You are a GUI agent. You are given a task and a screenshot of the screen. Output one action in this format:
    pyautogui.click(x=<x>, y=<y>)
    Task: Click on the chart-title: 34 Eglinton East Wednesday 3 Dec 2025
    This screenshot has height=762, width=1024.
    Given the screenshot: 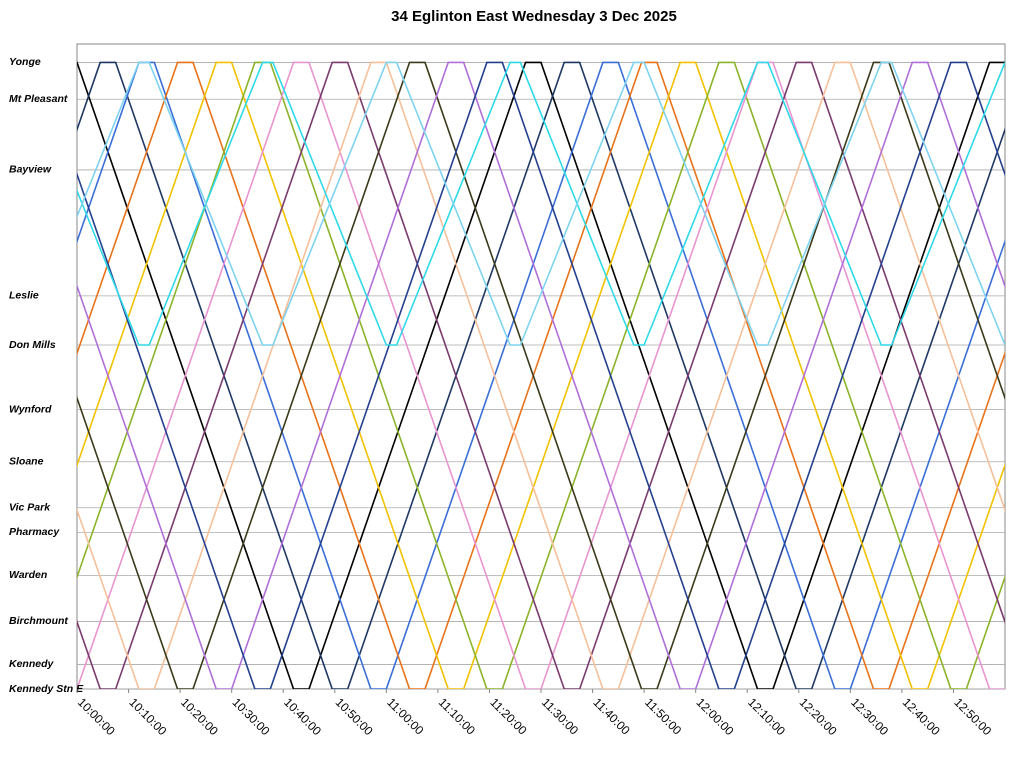 What is the action you would take?
    pyautogui.click(x=534, y=16)
    